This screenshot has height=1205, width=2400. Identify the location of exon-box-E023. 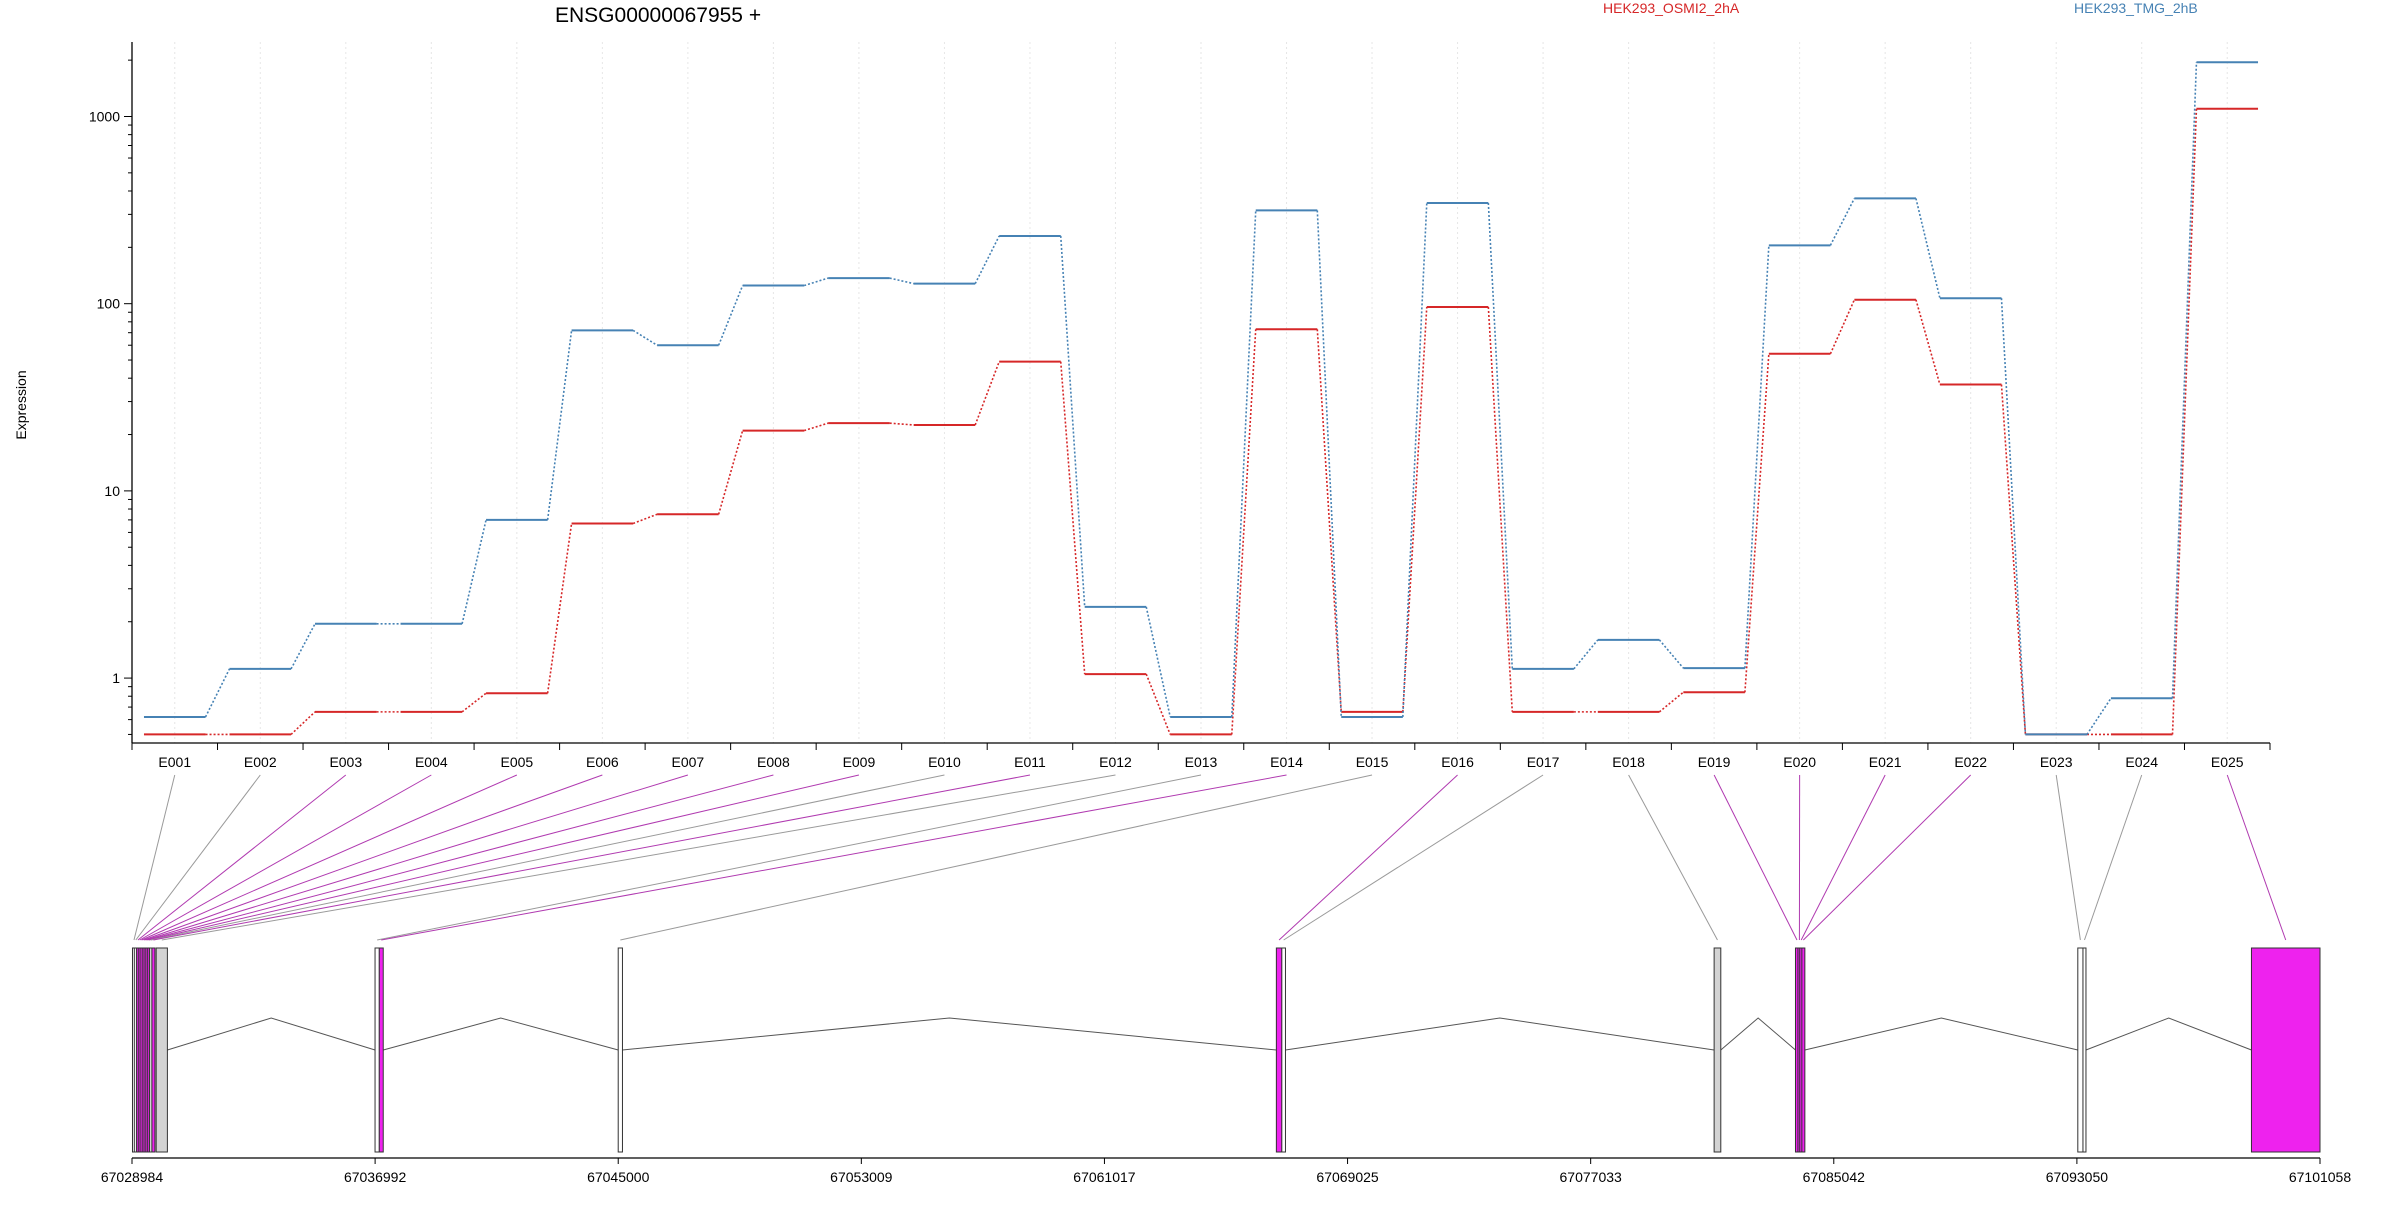
(2080, 1050).